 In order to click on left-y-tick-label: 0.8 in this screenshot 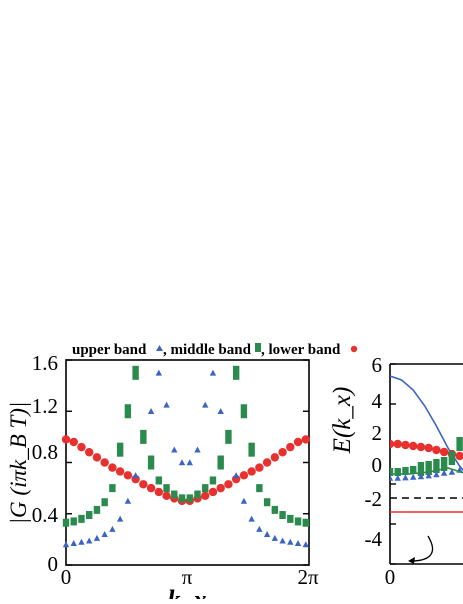, I will do `click(45, 452)`.